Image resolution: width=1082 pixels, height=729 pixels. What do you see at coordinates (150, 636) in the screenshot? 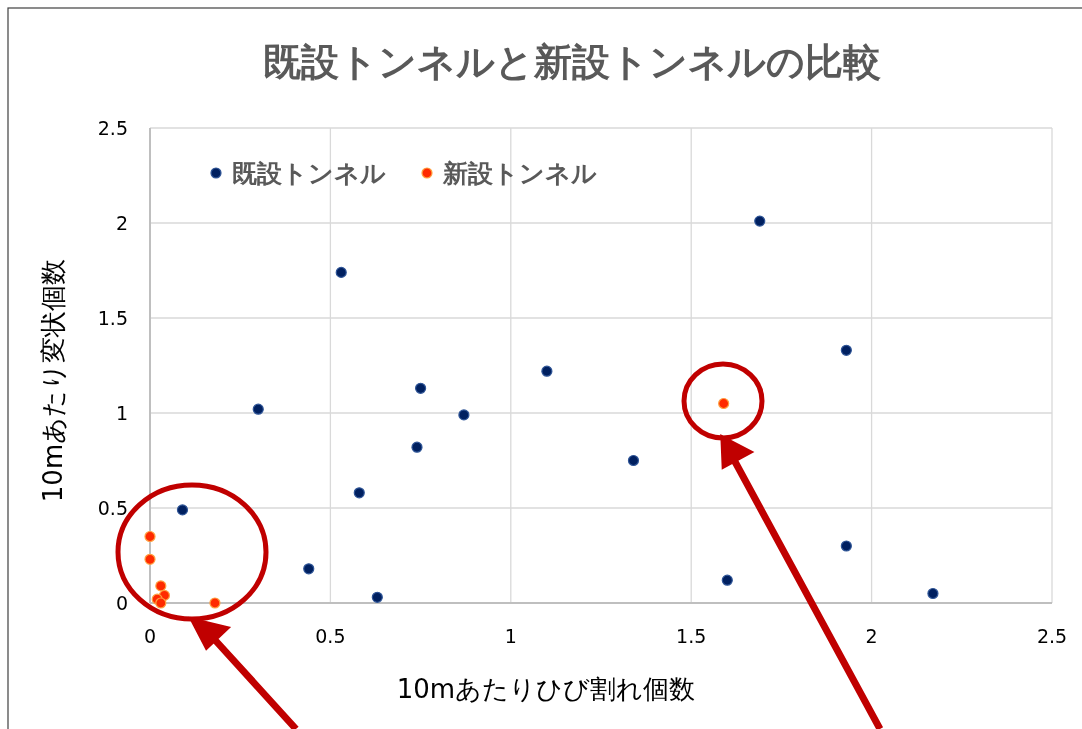
I see `x-tick-label: 0` at bounding box center [150, 636].